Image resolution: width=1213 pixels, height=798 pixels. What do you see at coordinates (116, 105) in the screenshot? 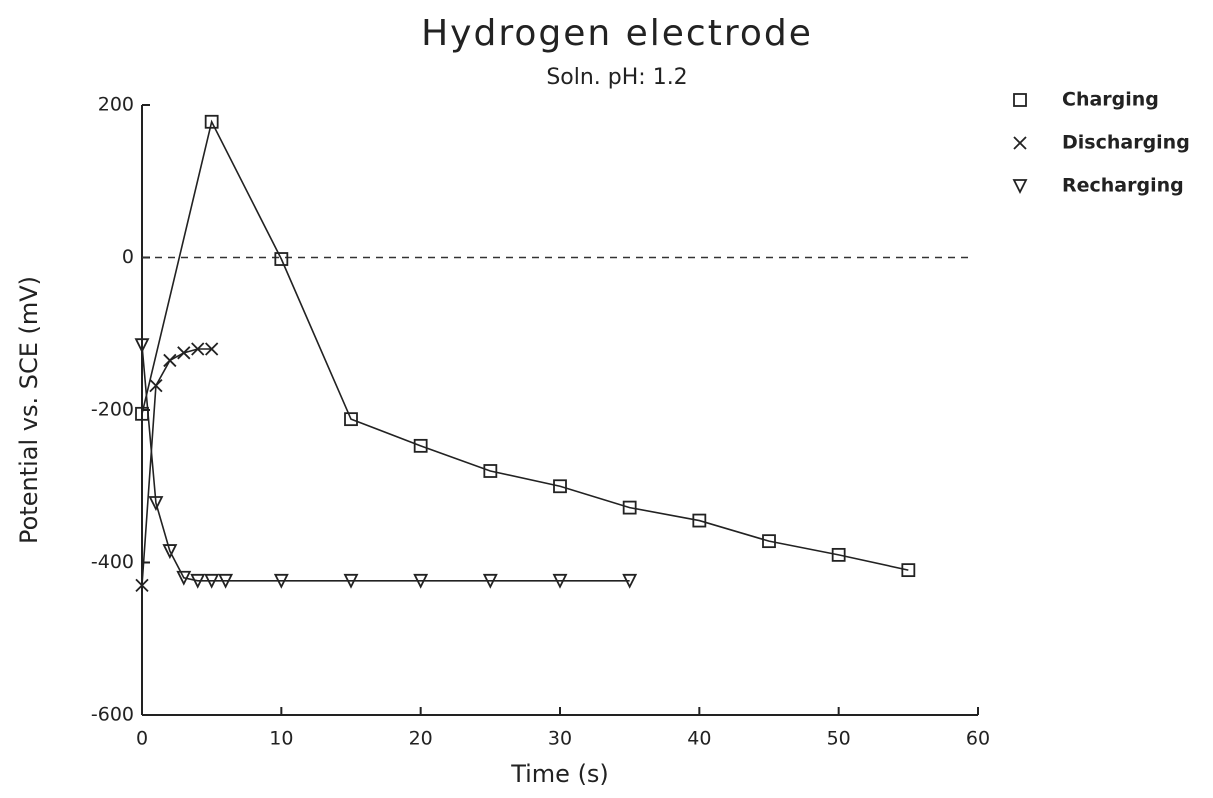
I see `y-tick-label: 200` at bounding box center [116, 105].